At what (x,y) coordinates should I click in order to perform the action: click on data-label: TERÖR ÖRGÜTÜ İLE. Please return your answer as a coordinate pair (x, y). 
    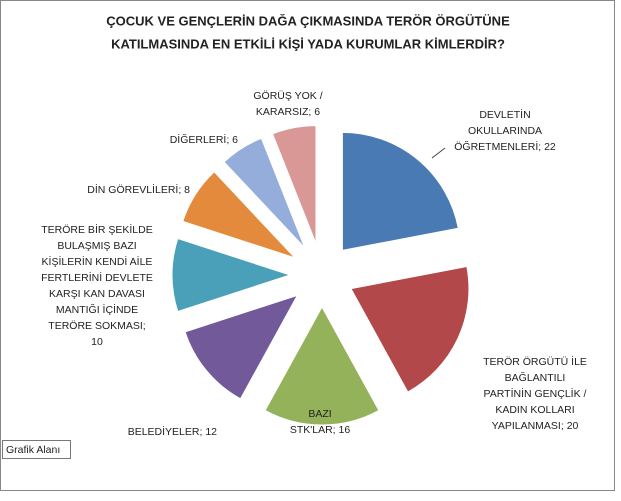
    Looking at the image, I should click on (535, 361).